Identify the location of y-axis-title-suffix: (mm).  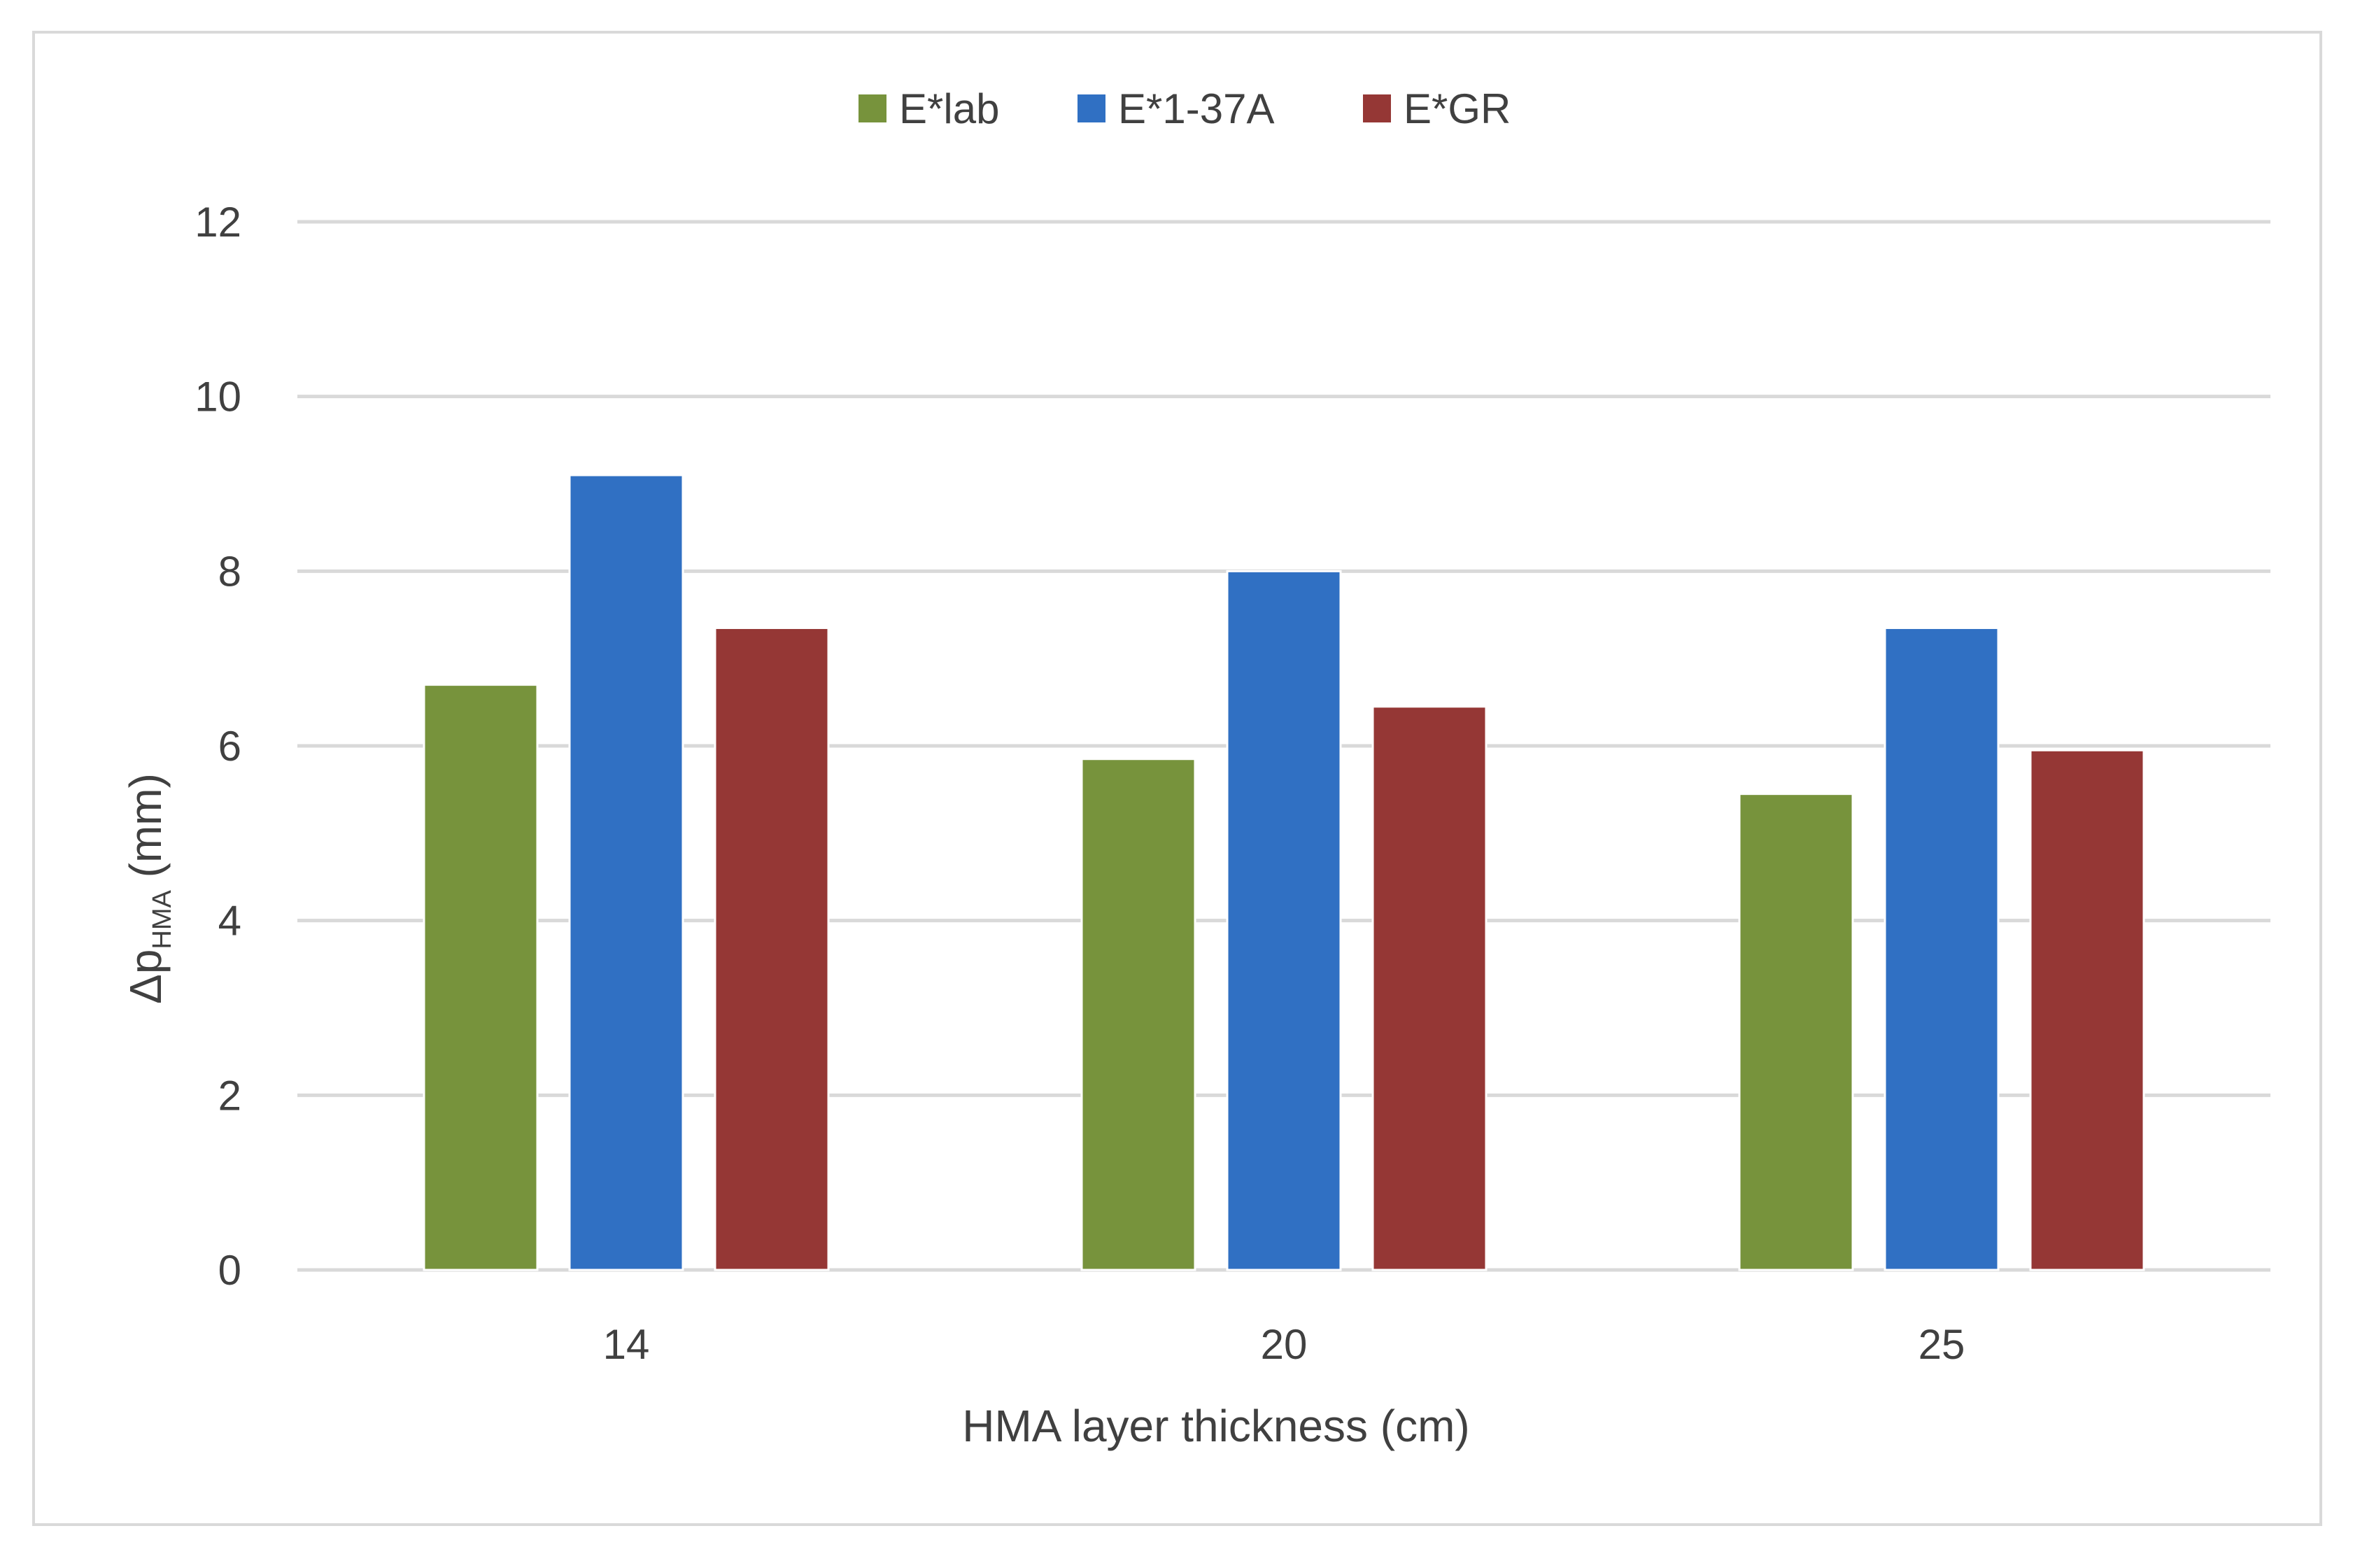
(145, 831).